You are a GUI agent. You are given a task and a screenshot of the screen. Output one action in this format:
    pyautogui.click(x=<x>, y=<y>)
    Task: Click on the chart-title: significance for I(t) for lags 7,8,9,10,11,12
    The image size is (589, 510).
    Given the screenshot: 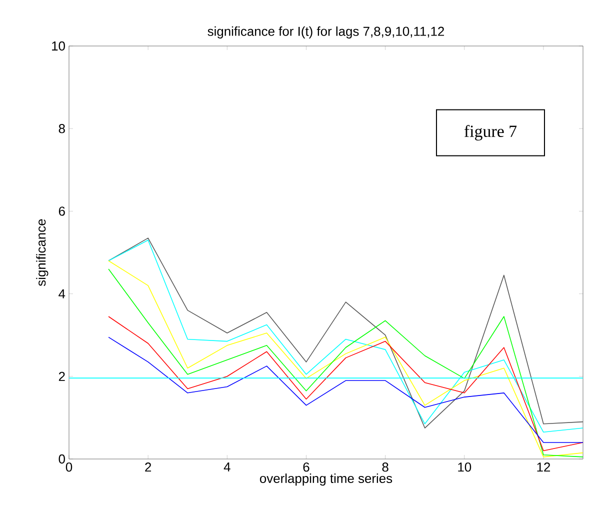 What is the action you would take?
    pyautogui.click(x=326, y=32)
    